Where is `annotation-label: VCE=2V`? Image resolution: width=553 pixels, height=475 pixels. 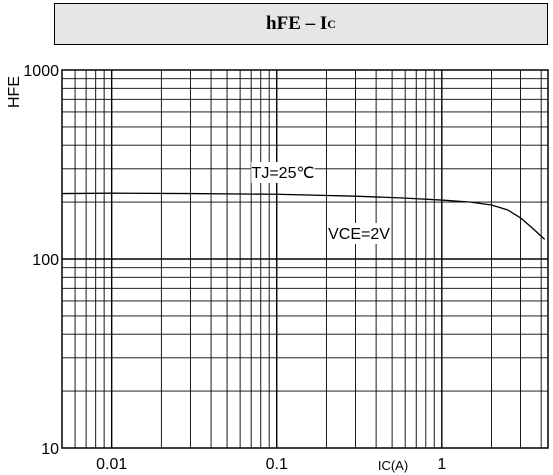
annotation-label: VCE=2V is located at coordinates (359, 234).